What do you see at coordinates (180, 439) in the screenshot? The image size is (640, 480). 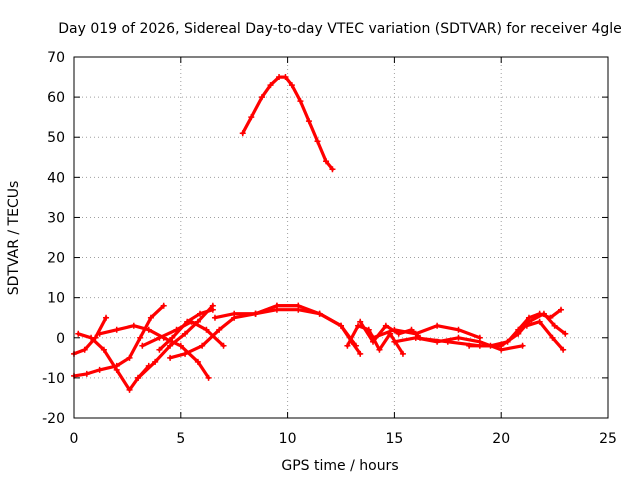 I see `x-tick-label: 5` at bounding box center [180, 439].